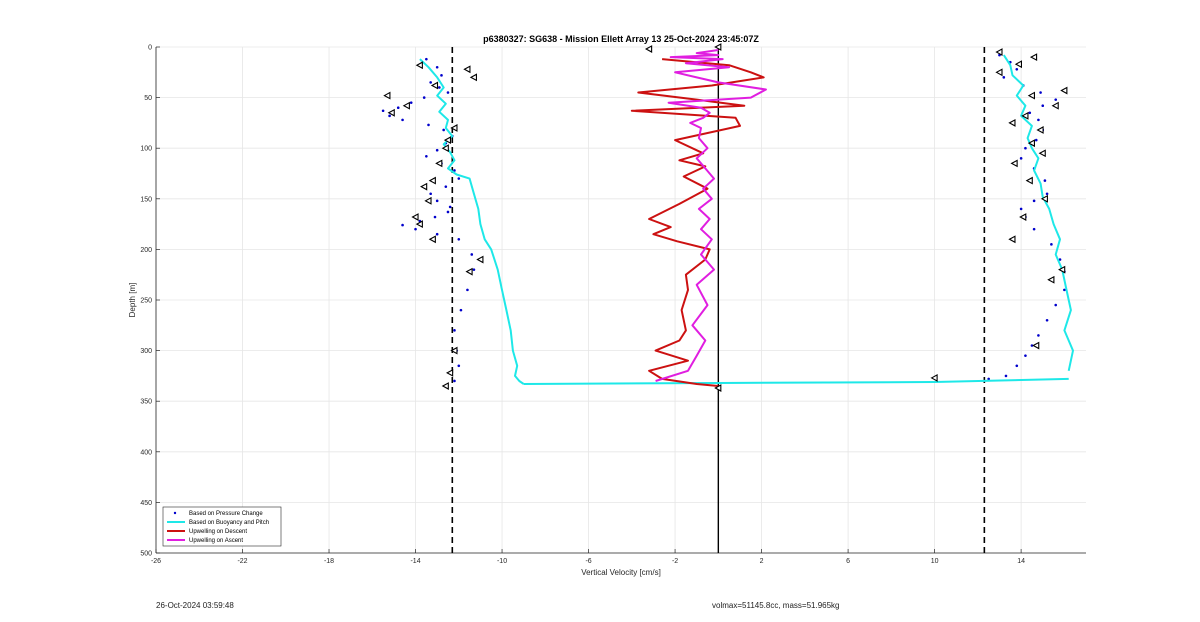 Image resolution: width=1200 pixels, height=622 pixels. I want to click on series-line-upwelling-on-descent, so click(697, 222).